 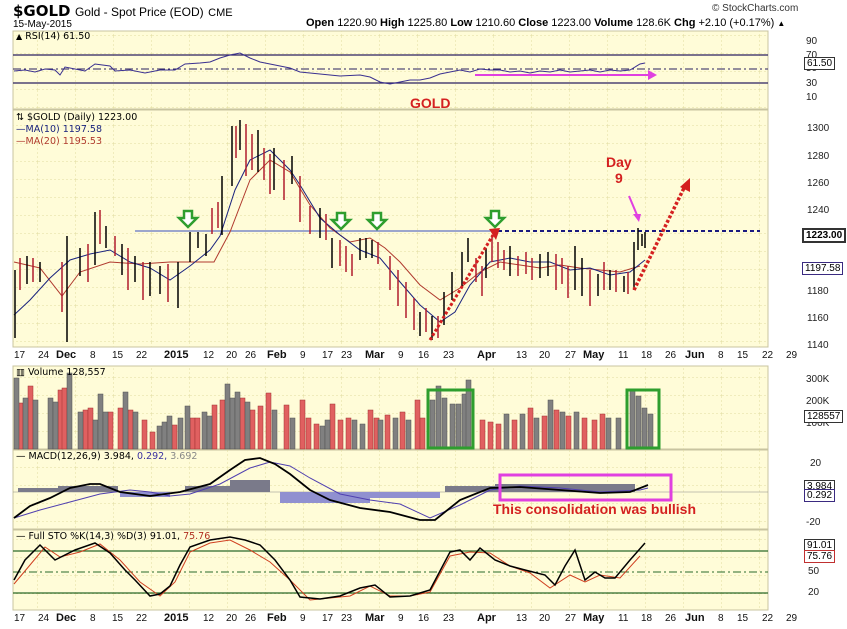 What do you see at coordinates (21, 129) in the screenshot?
I see `ma10-swatch: —` at bounding box center [21, 129].